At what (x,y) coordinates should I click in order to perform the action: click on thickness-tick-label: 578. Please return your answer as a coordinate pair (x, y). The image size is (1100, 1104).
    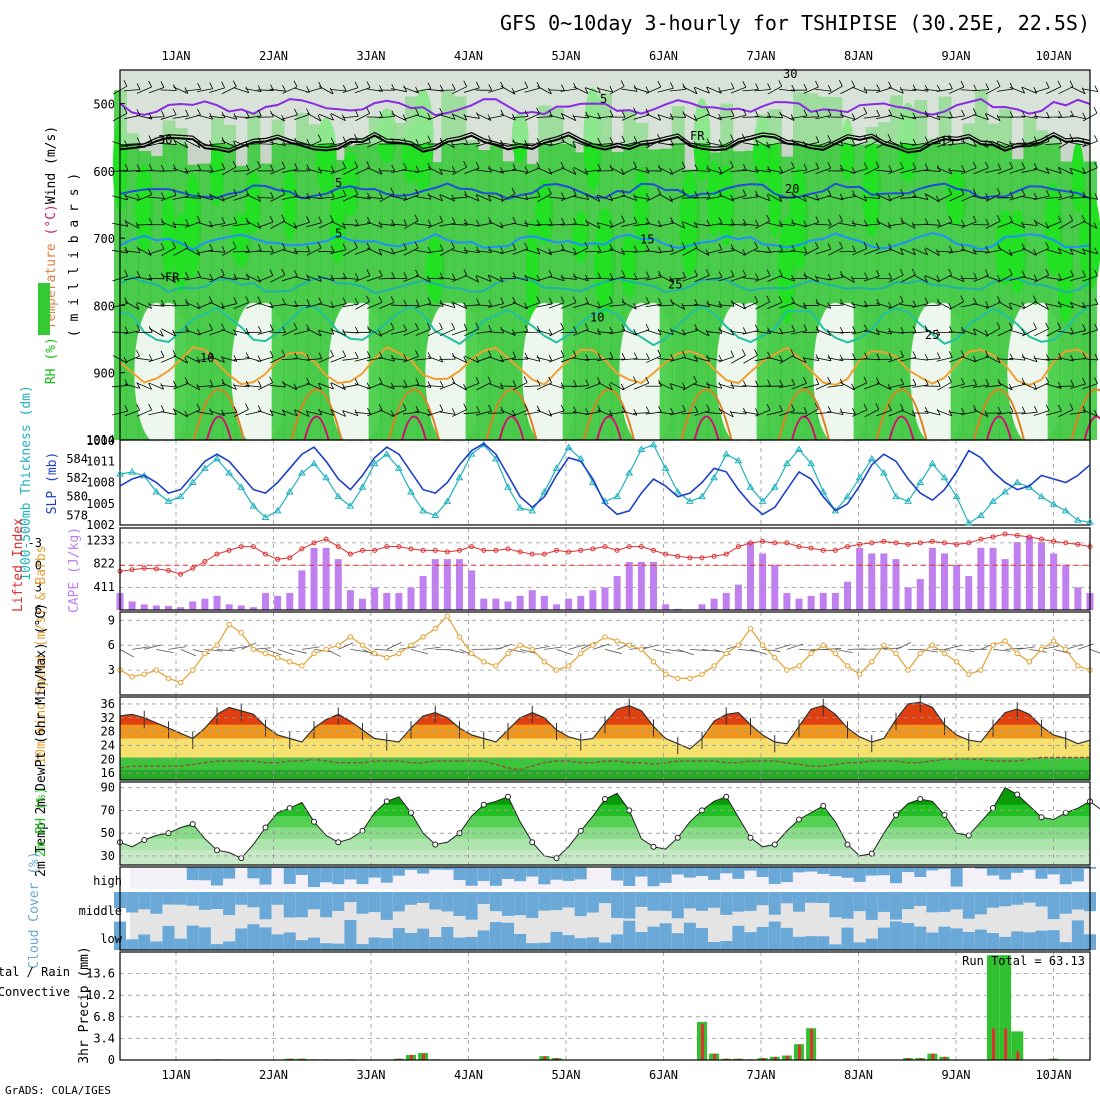
    Looking at the image, I should click on (77, 516).